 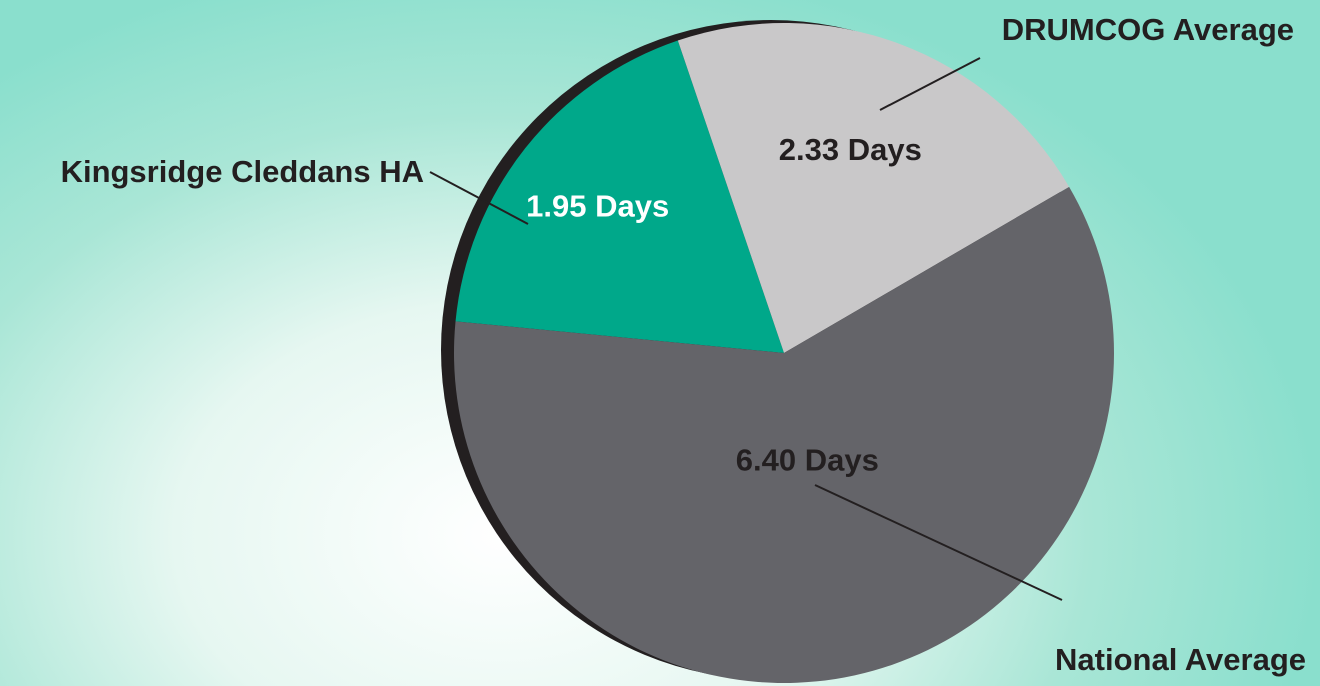 I want to click on leader-line-kingsridge, so click(x=479, y=198).